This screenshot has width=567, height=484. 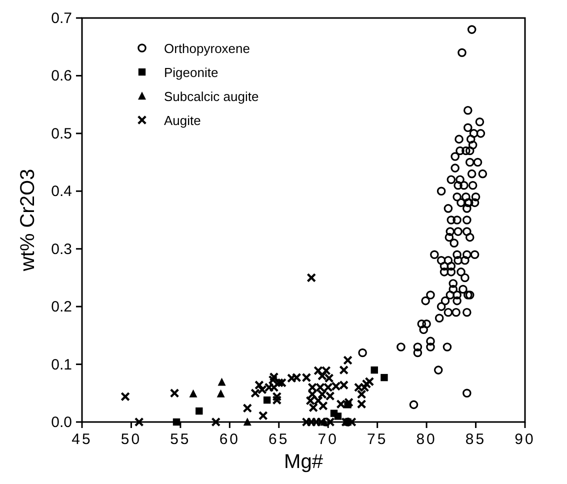 I want to click on legend-label: Subcalcic augite, so click(x=211, y=96).